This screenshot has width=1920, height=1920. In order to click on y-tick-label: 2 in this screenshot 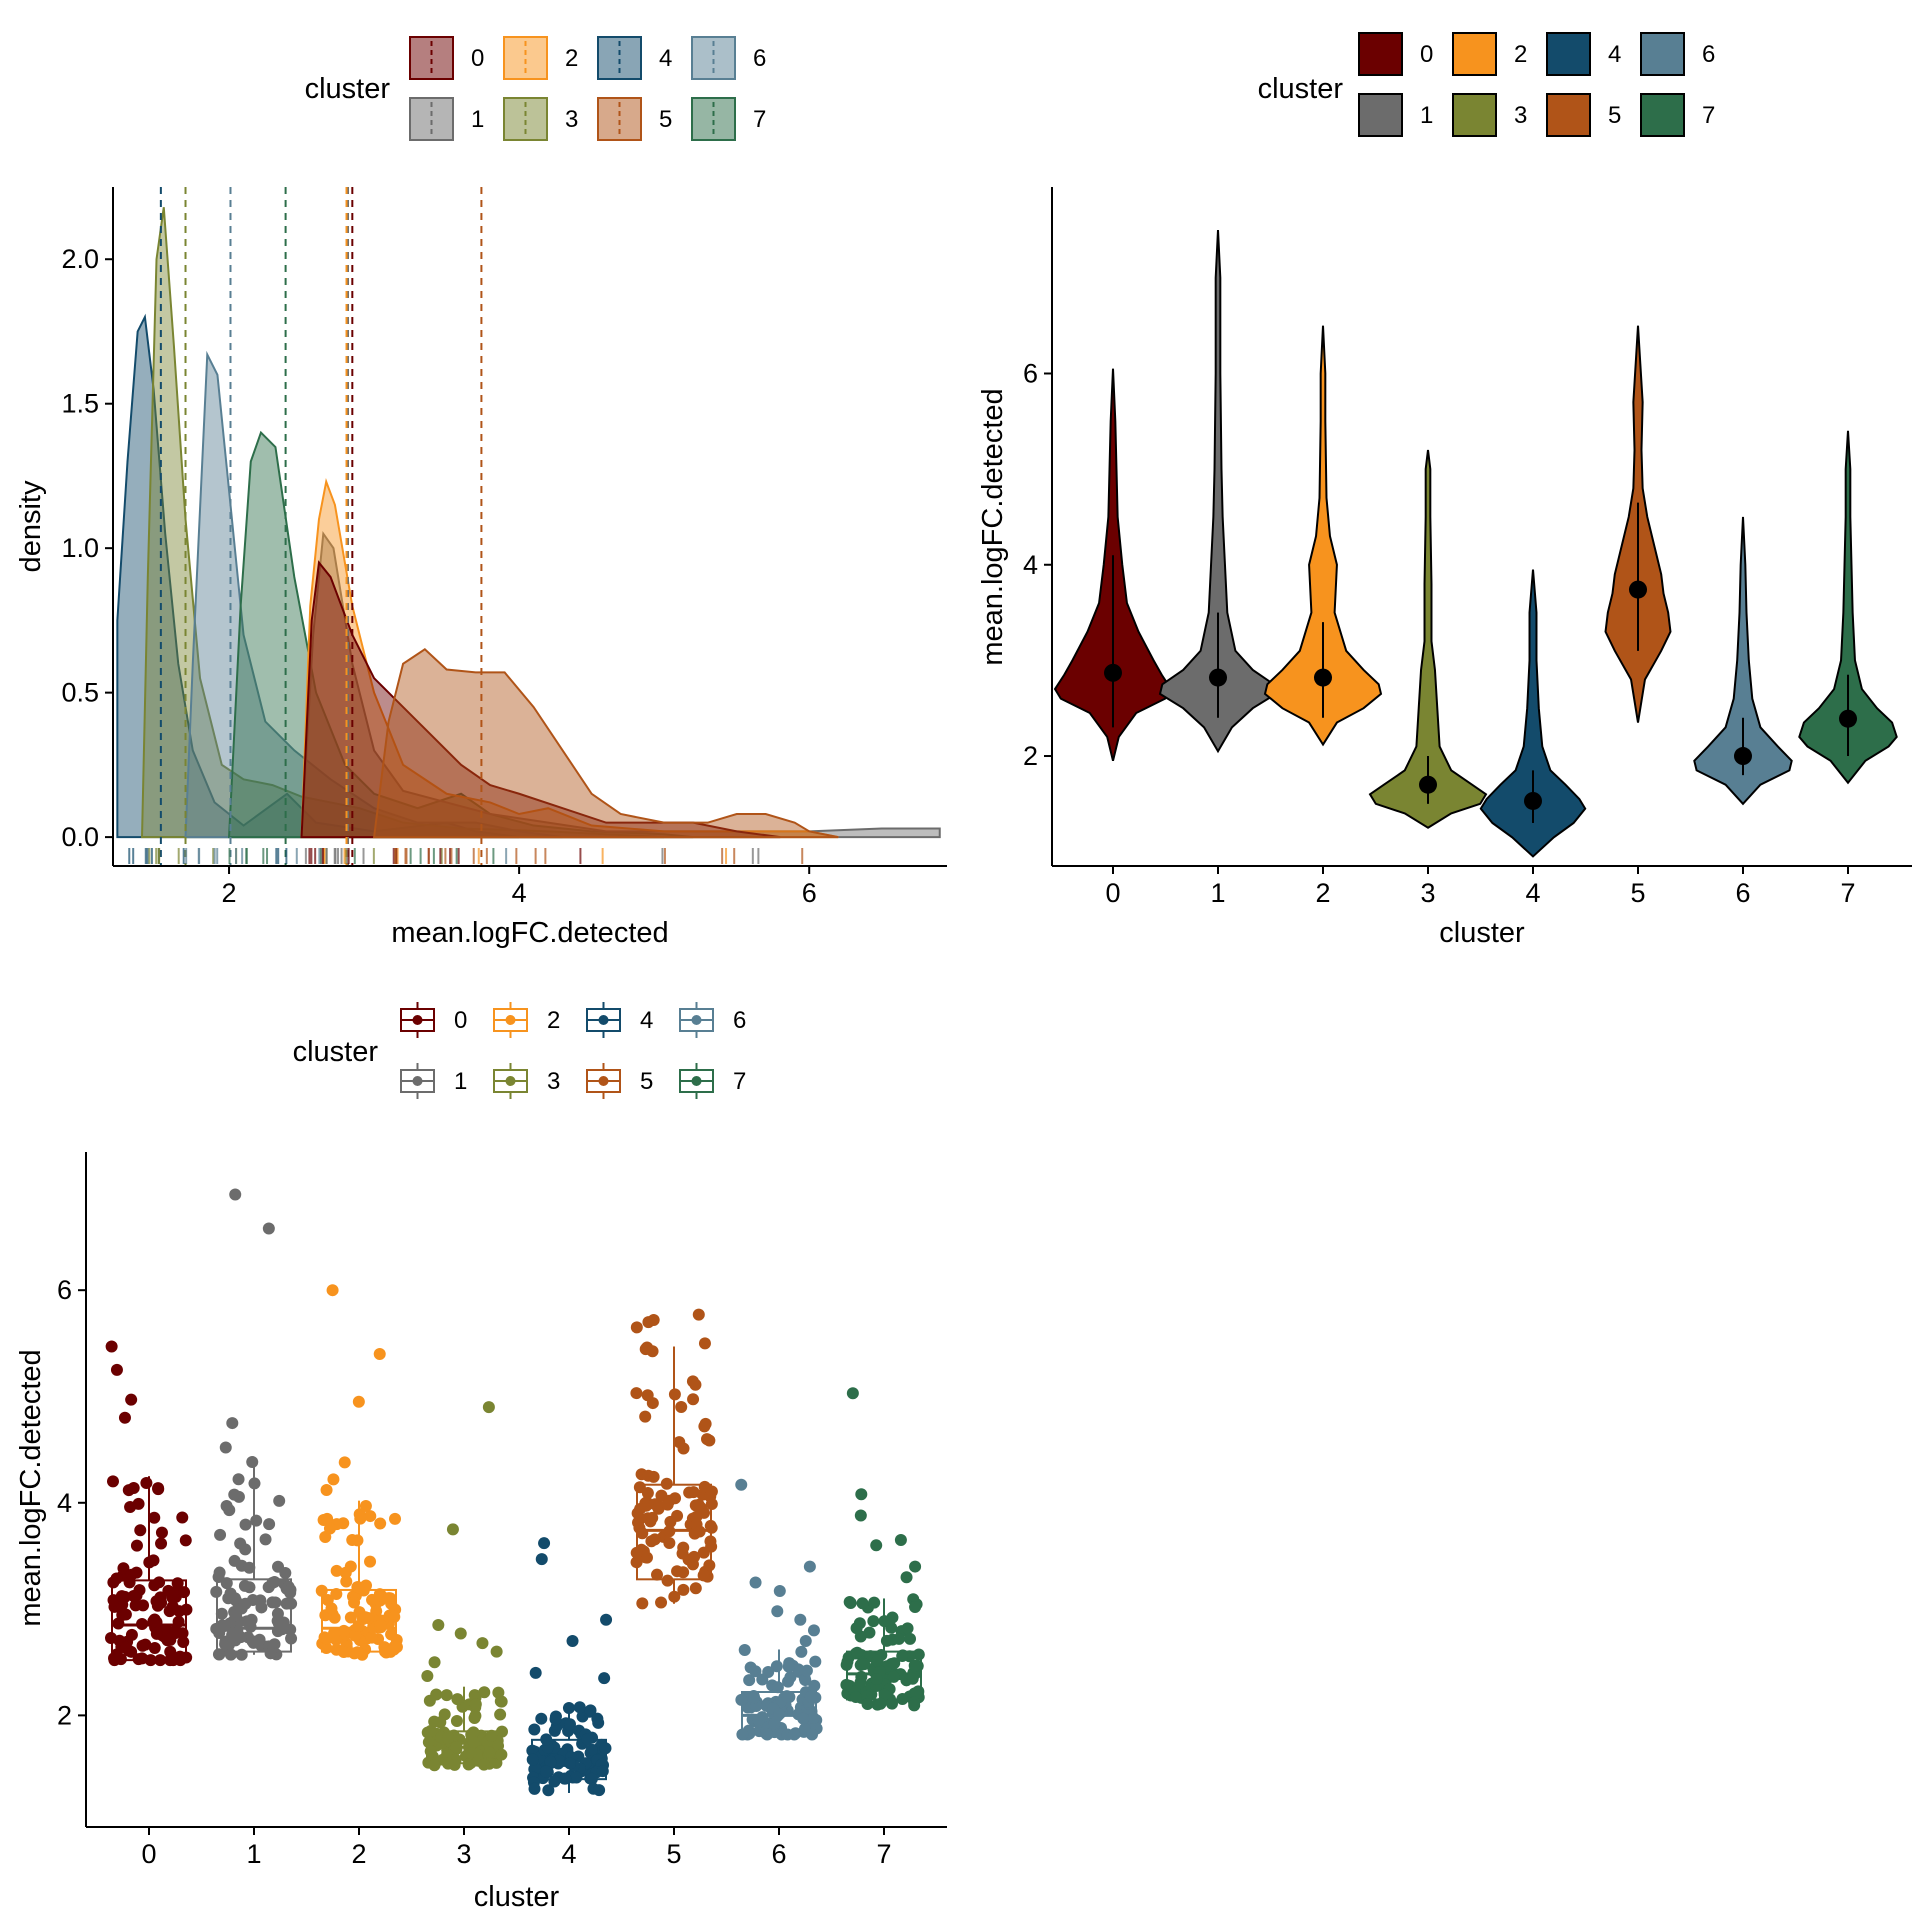, I will do `click(1030, 756)`.